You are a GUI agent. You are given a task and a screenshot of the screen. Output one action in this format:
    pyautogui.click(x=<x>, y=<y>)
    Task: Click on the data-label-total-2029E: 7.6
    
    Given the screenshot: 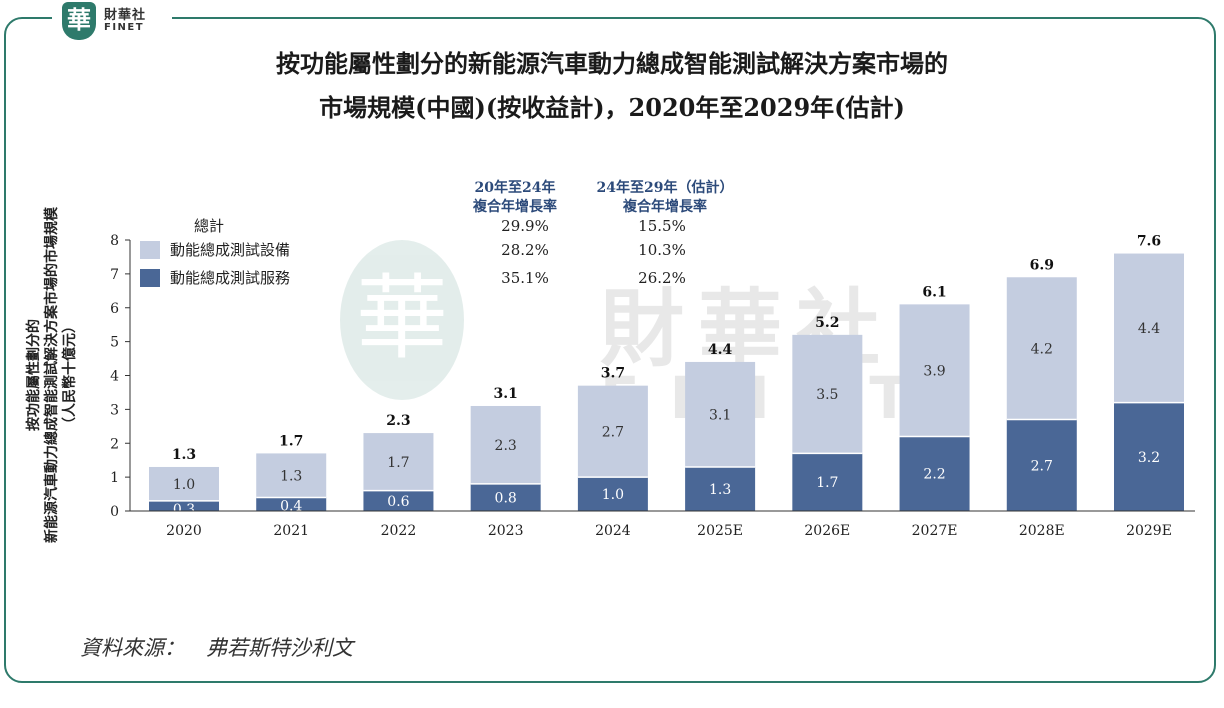 What is the action you would take?
    pyautogui.click(x=1149, y=242)
    